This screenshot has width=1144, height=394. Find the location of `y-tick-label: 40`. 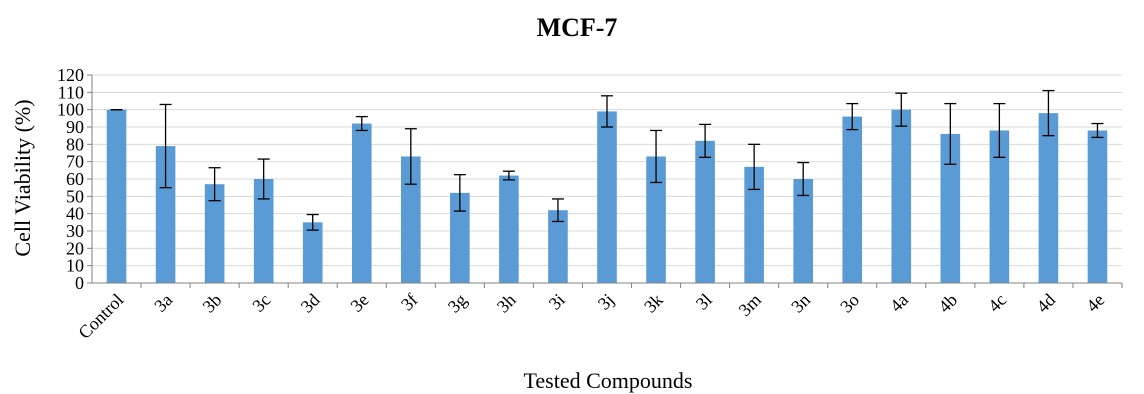

y-tick-label: 40 is located at coordinates (75, 214).